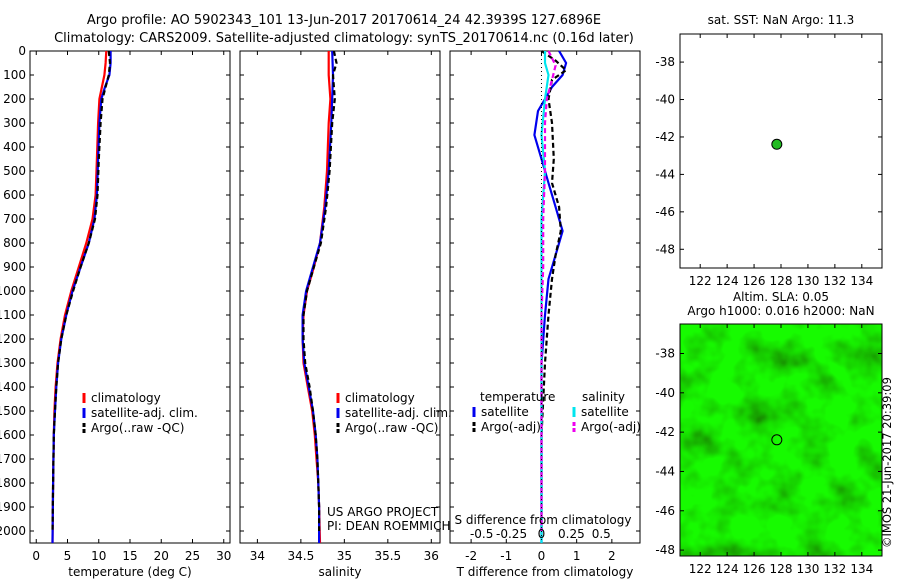 The image size is (900, 584). I want to click on sla-map-argo-point, so click(777, 440).